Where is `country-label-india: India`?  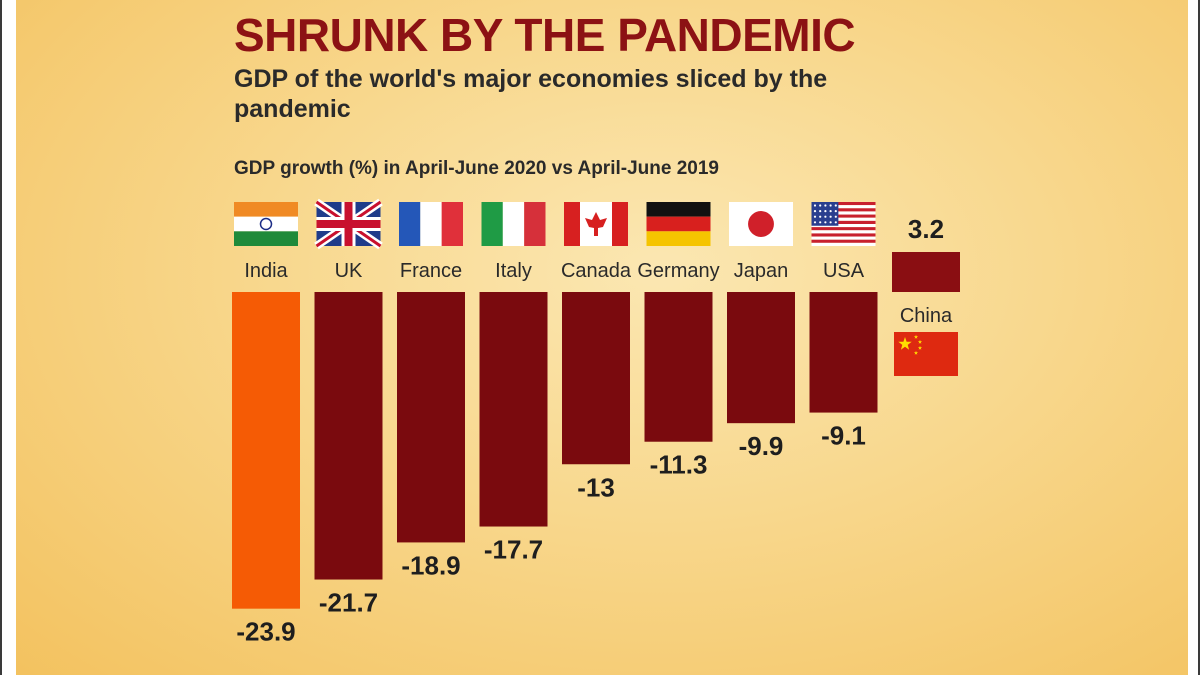 country-label-india: India is located at coordinates (266, 271).